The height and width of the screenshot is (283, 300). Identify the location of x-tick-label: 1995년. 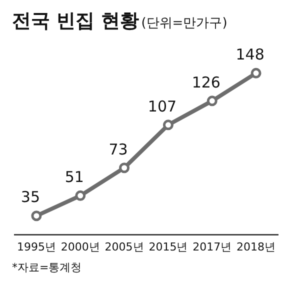
(36, 247).